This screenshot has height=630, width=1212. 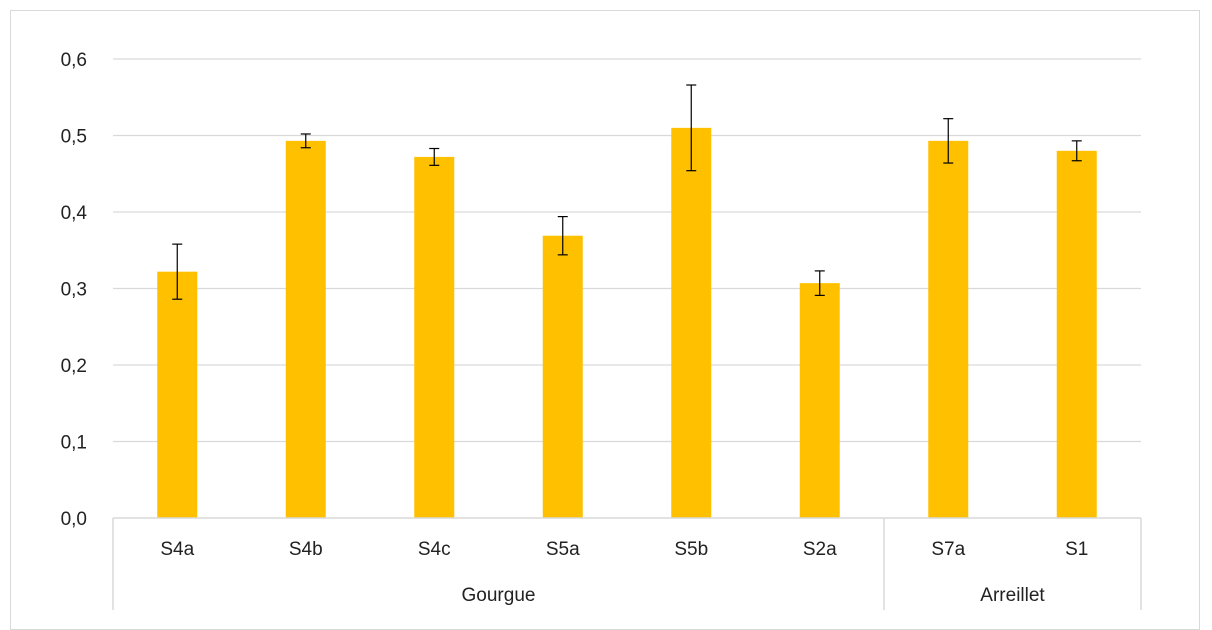 What do you see at coordinates (691, 322) in the screenshot?
I see `bar-s5b` at bounding box center [691, 322].